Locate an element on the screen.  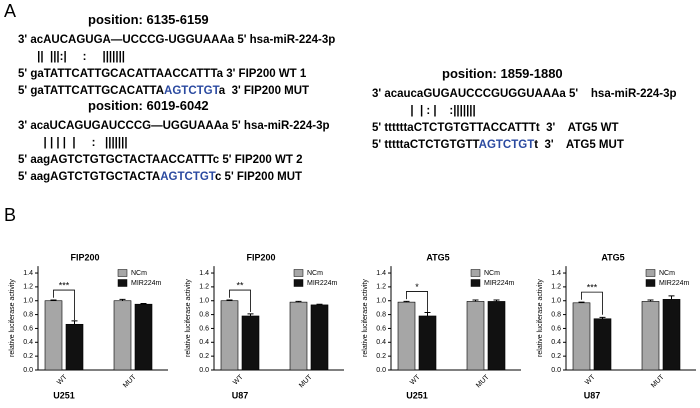
significance-label: ** is located at coordinates (240, 285).